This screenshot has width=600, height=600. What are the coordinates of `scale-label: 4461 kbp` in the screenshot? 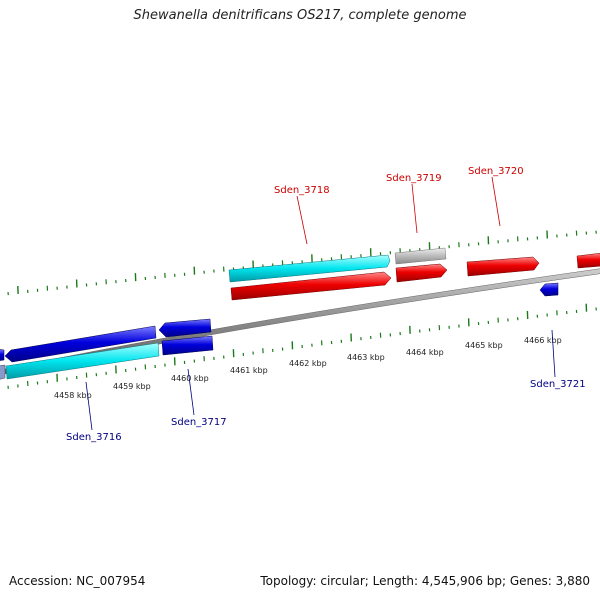 It's located at (249, 370).